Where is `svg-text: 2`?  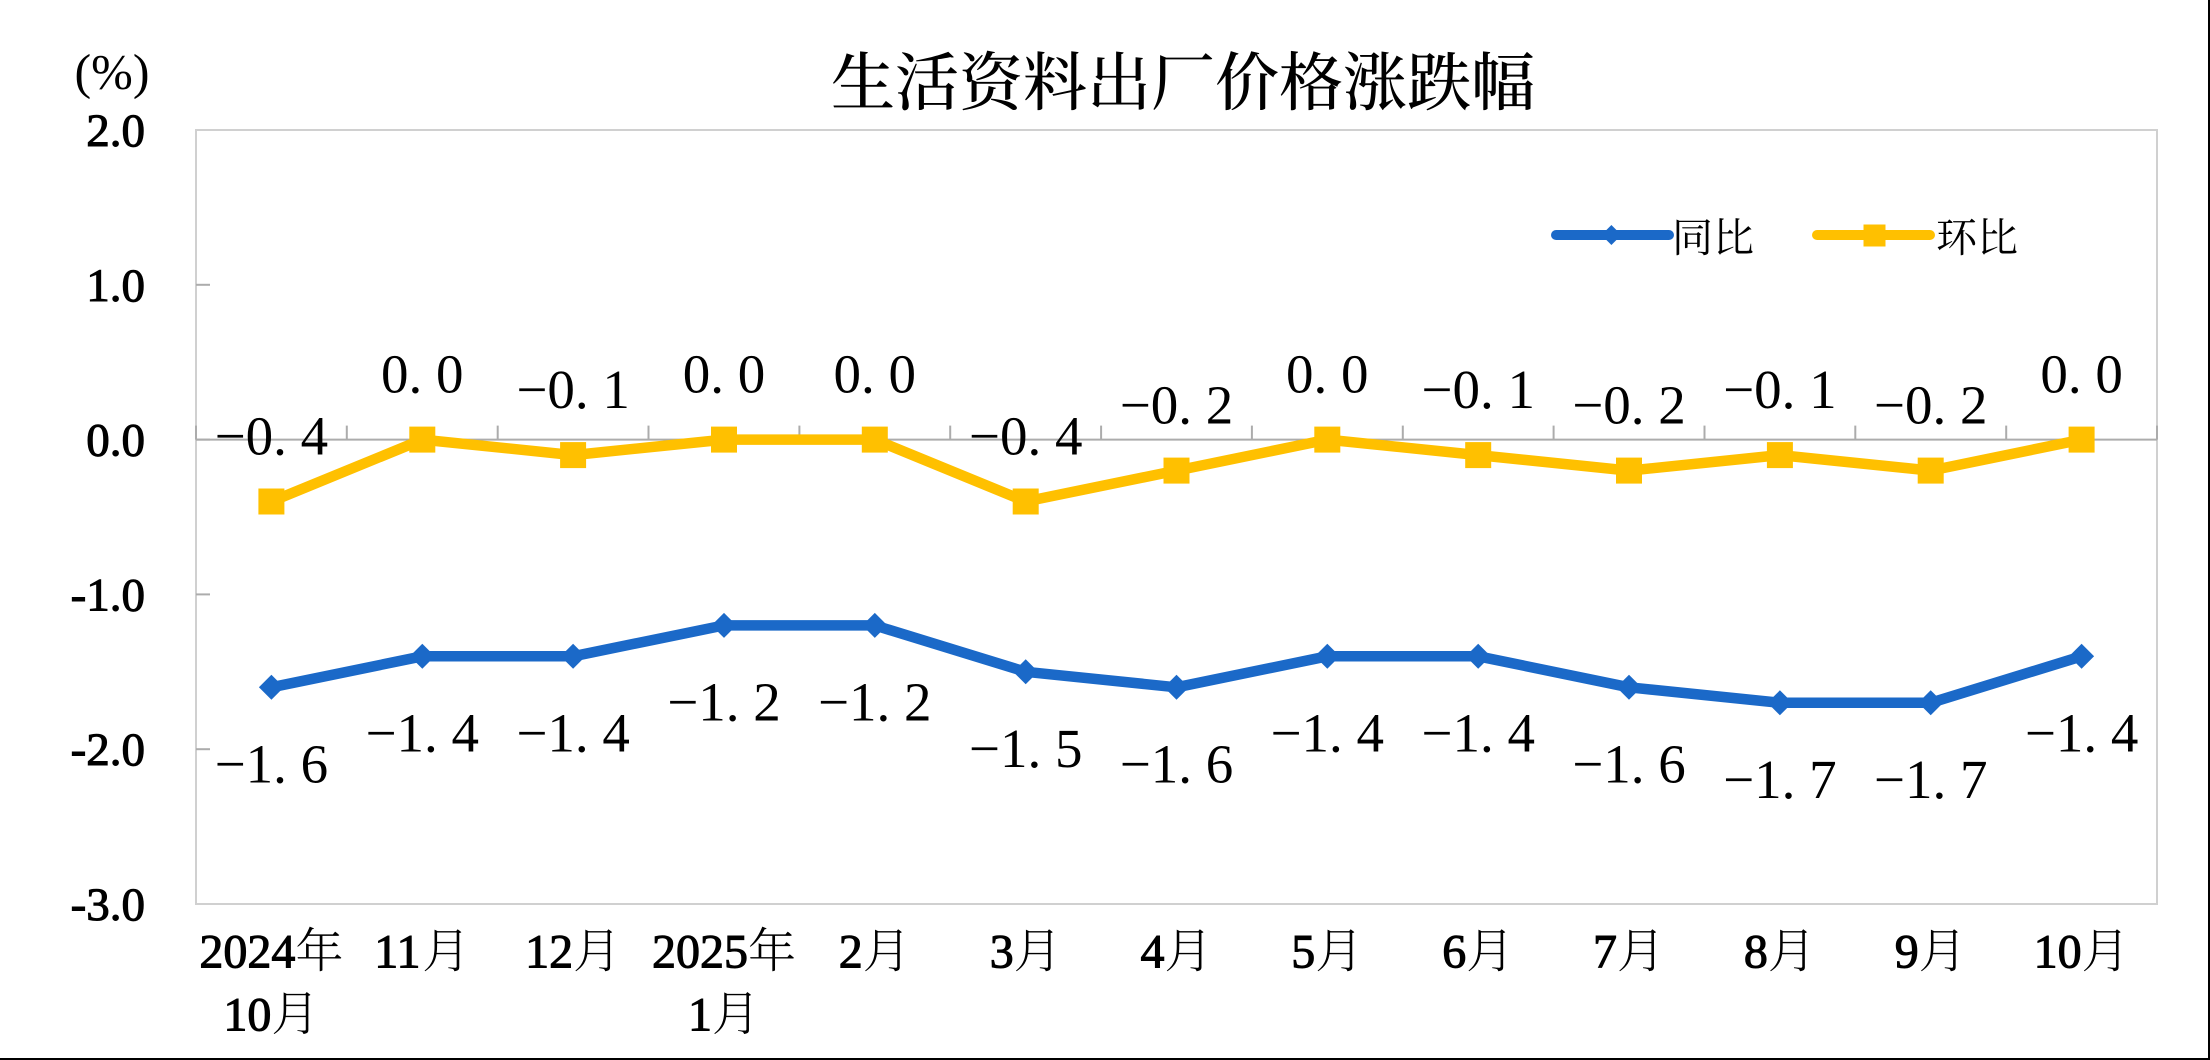 svg-text: 2 is located at coordinates (851, 952).